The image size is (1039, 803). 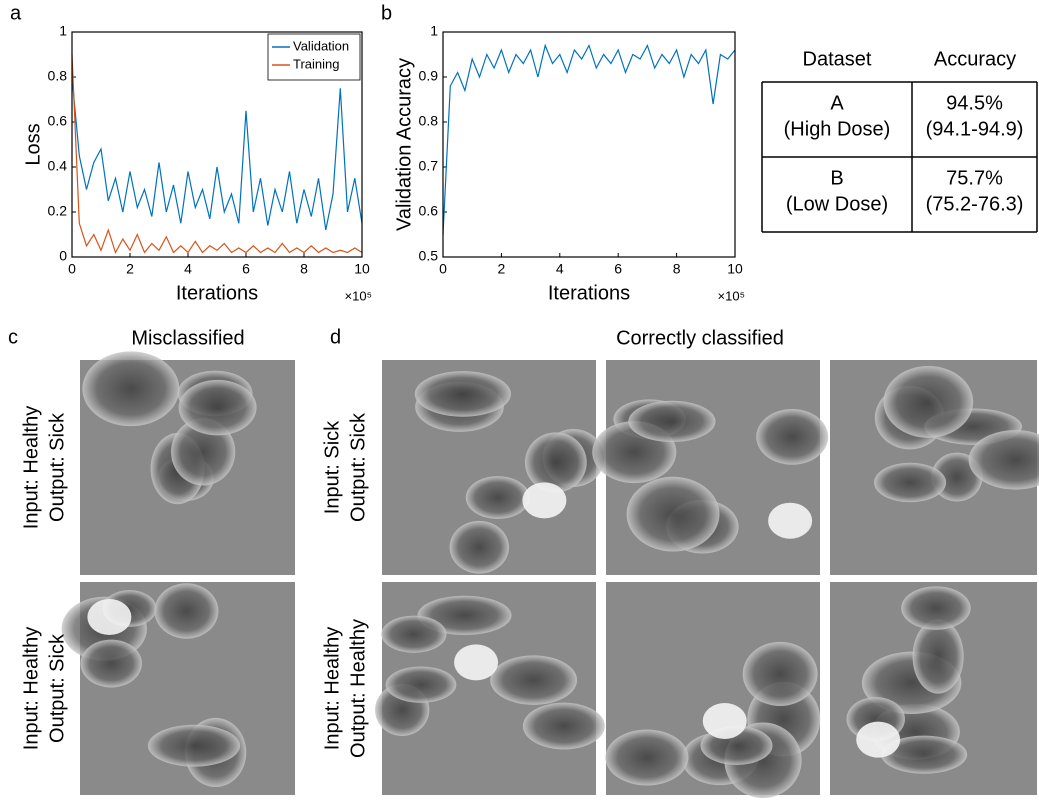 I want to click on row-label: Output: Healthy, so click(x=358, y=688).